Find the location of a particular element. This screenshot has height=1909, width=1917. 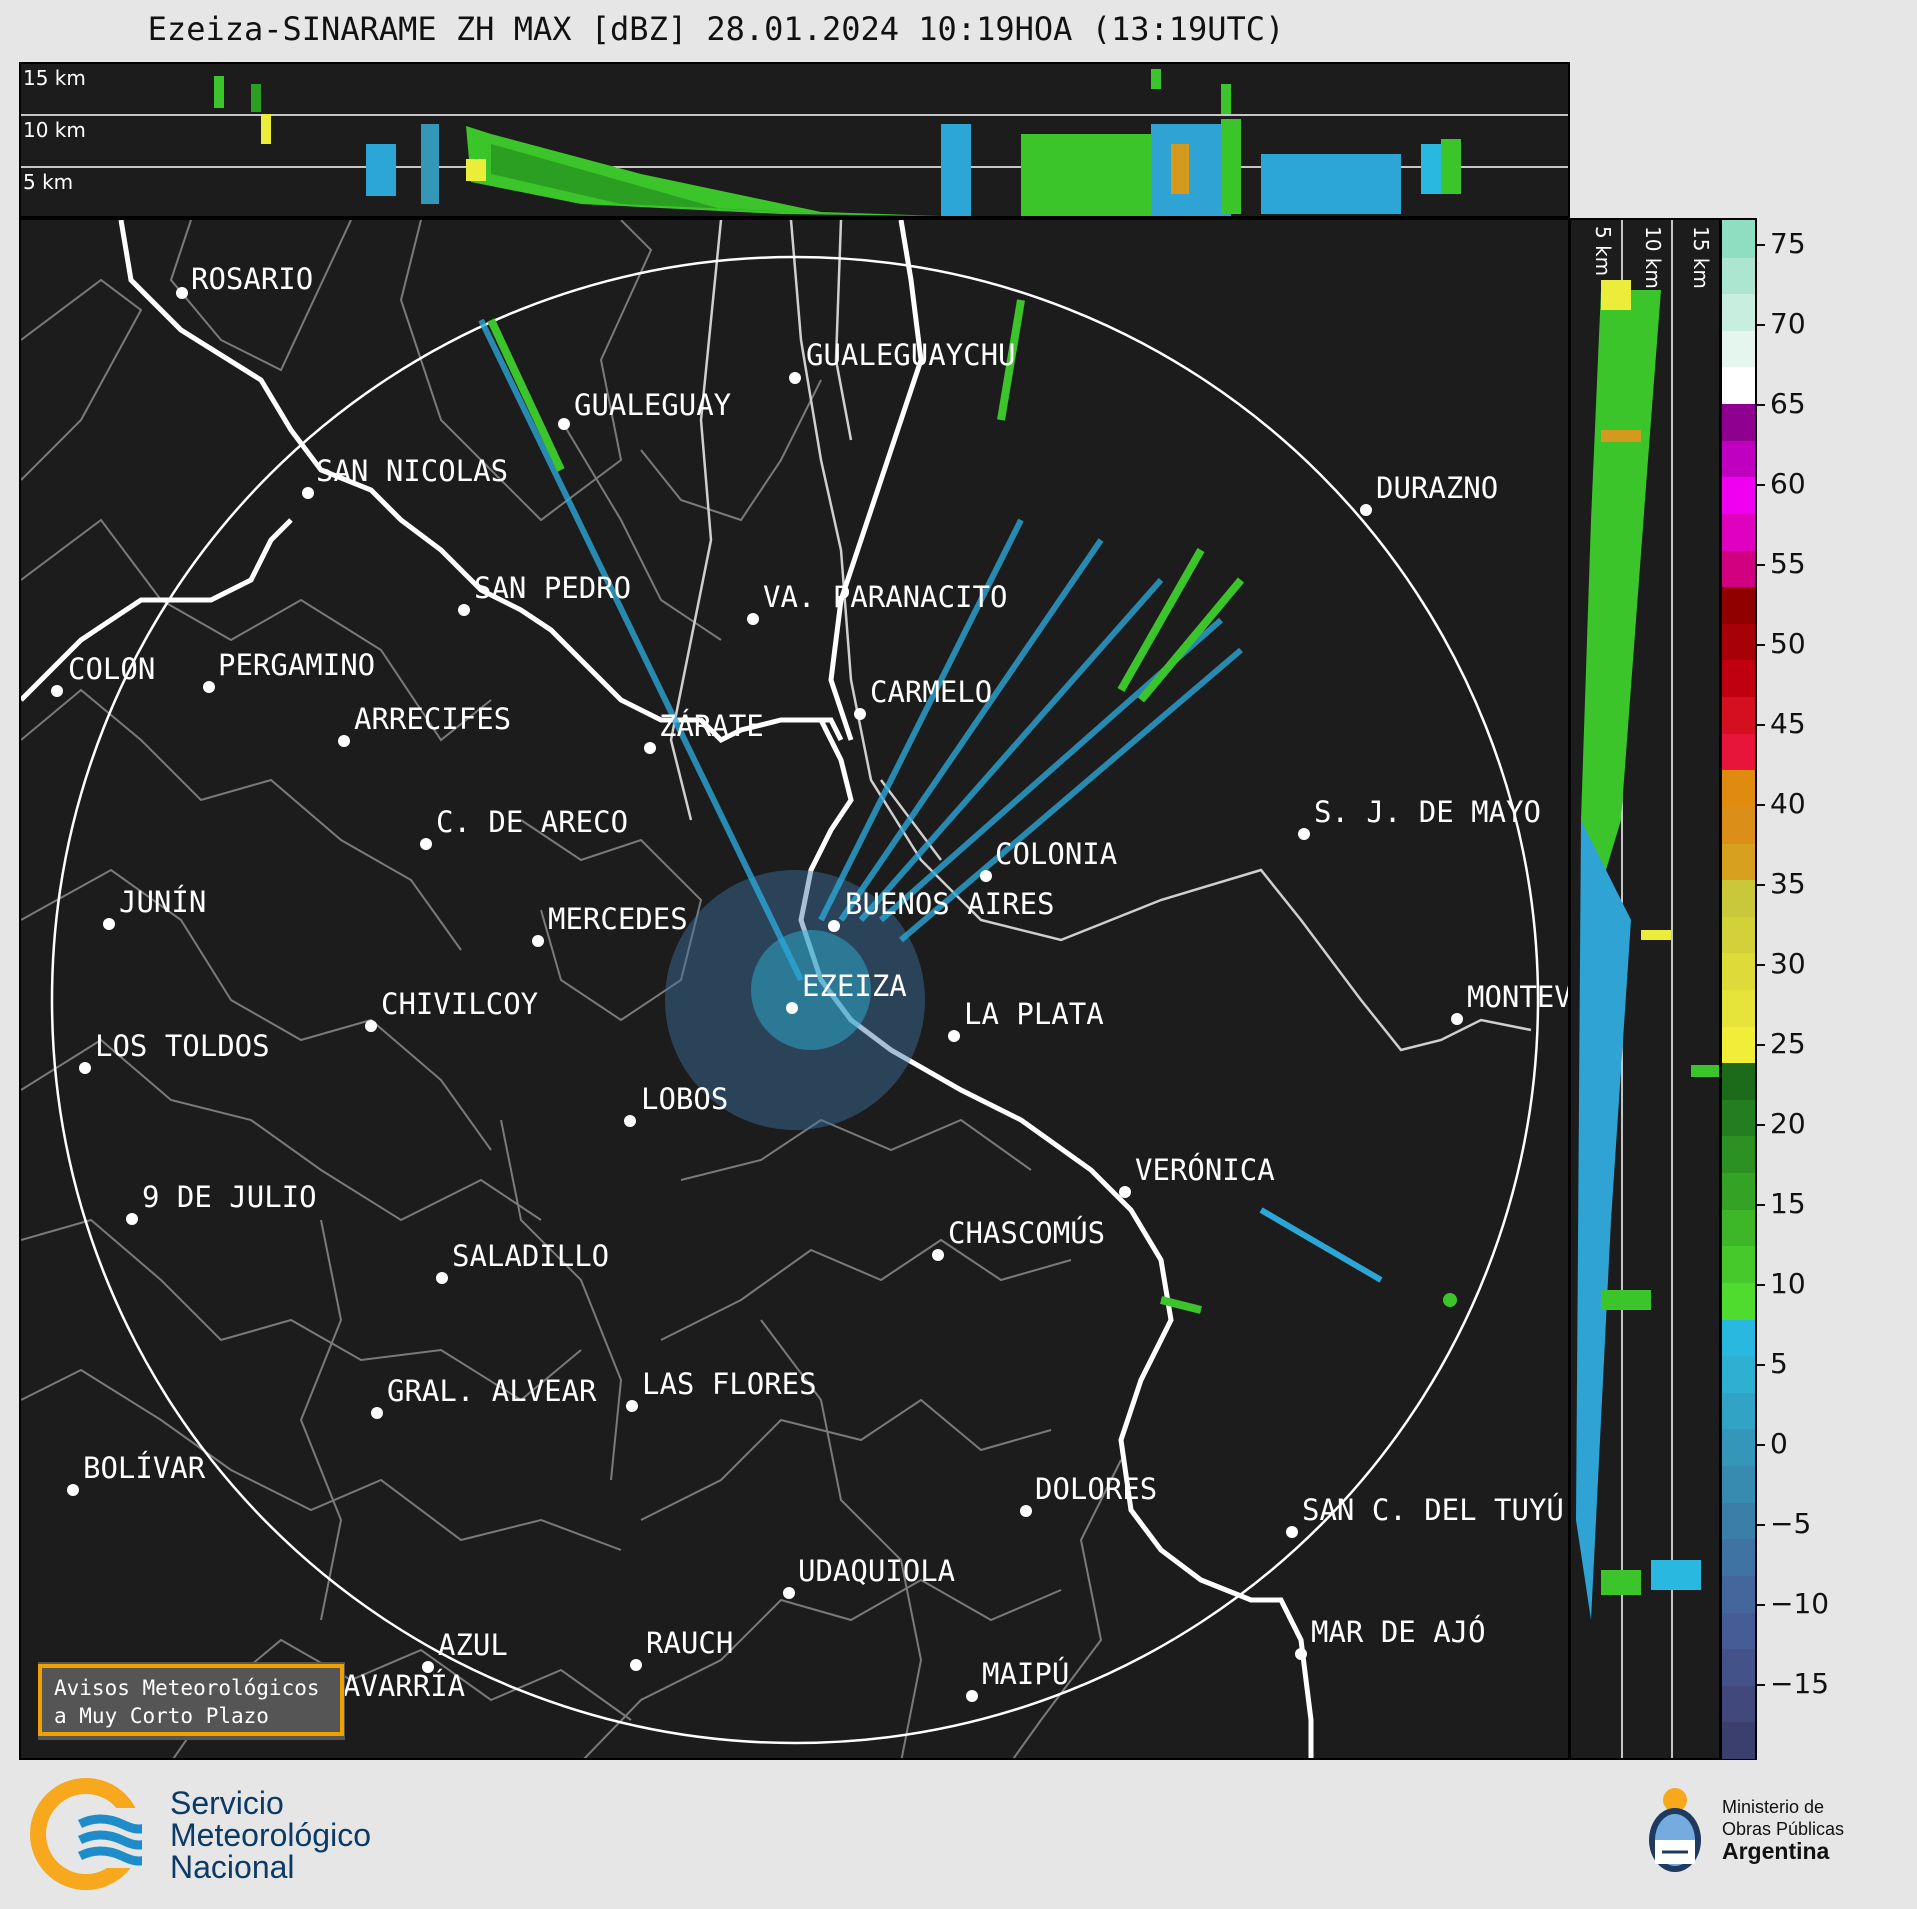

city-dot-bolivar is located at coordinates (73, 1490).